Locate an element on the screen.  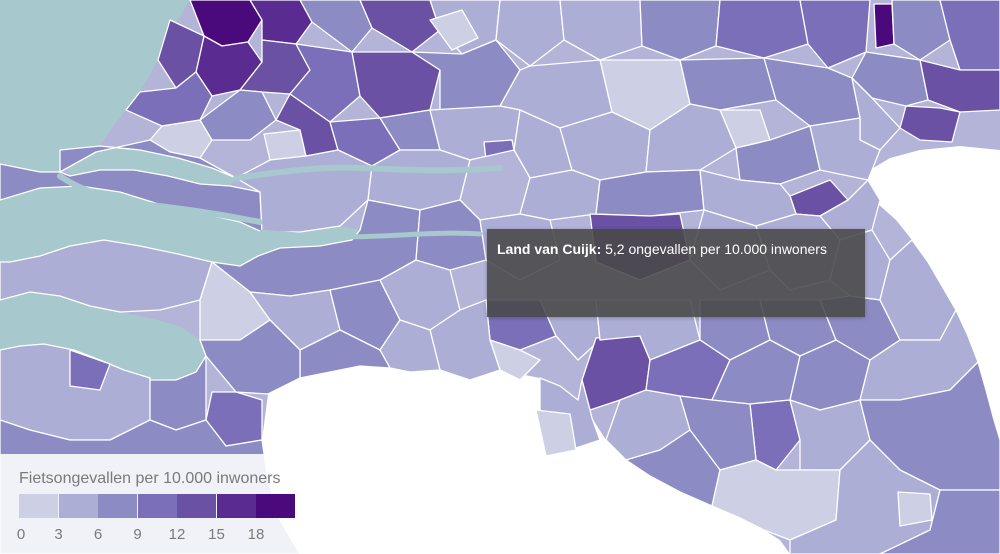
germany-area is located at coordinates (933, 293).